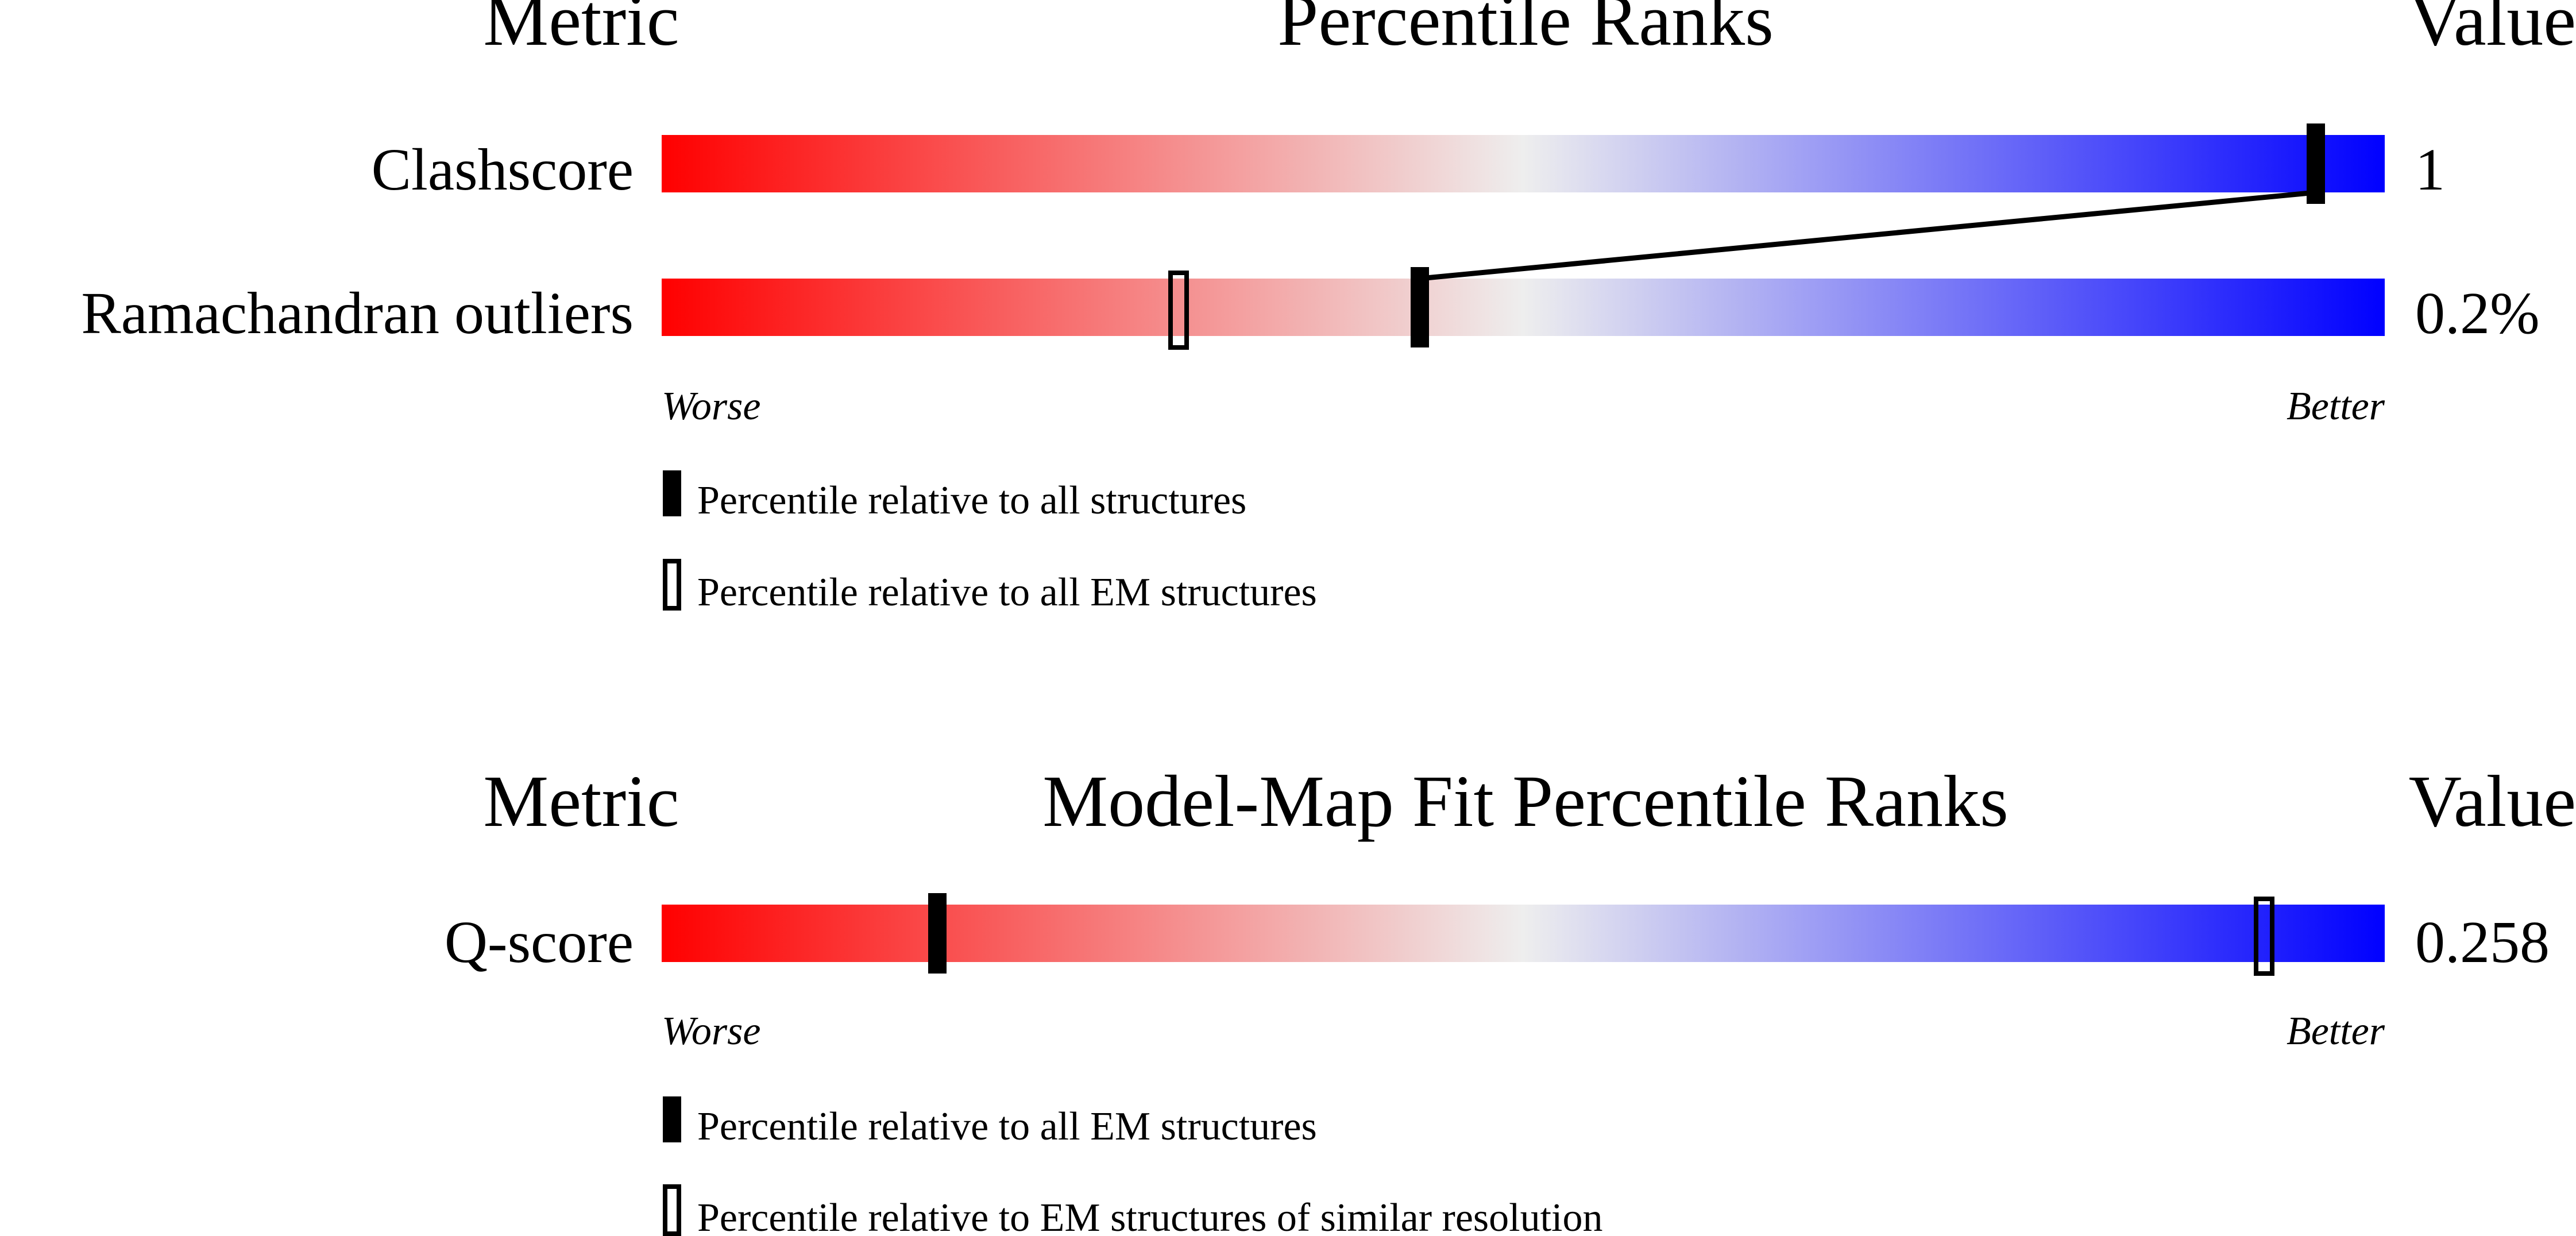 This screenshot has width=2576, height=1236. What do you see at coordinates (1420, 307) in the screenshot?
I see `marker-ramachandran-all-structures` at bounding box center [1420, 307].